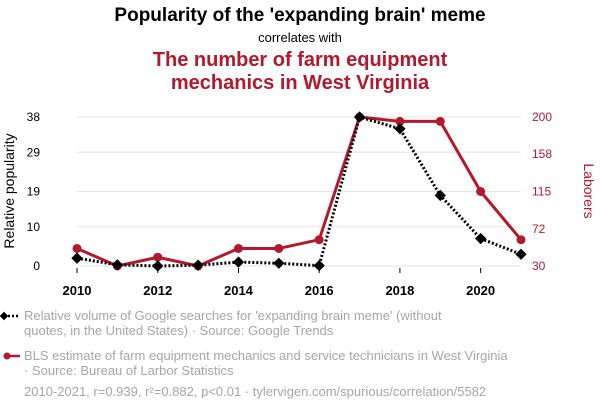 This screenshot has width=600, height=414. What do you see at coordinates (589, 190) in the screenshot?
I see `y-axis-label-right: Laborers` at bounding box center [589, 190].